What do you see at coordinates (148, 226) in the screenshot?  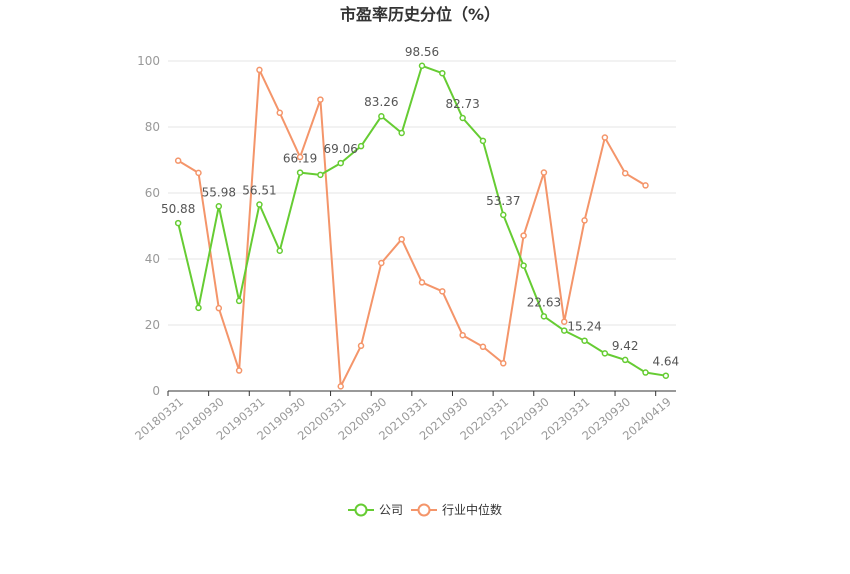 I see `y-axis-ticks: 0 20 40 60 80 100` at bounding box center [148, 226].